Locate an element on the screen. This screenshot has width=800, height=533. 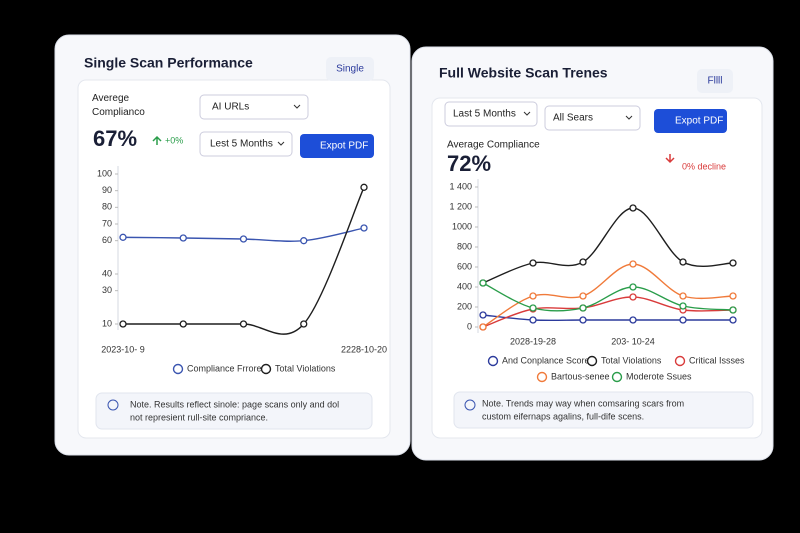
y-tick-label: 1000 is located at coordinates (462, 226).